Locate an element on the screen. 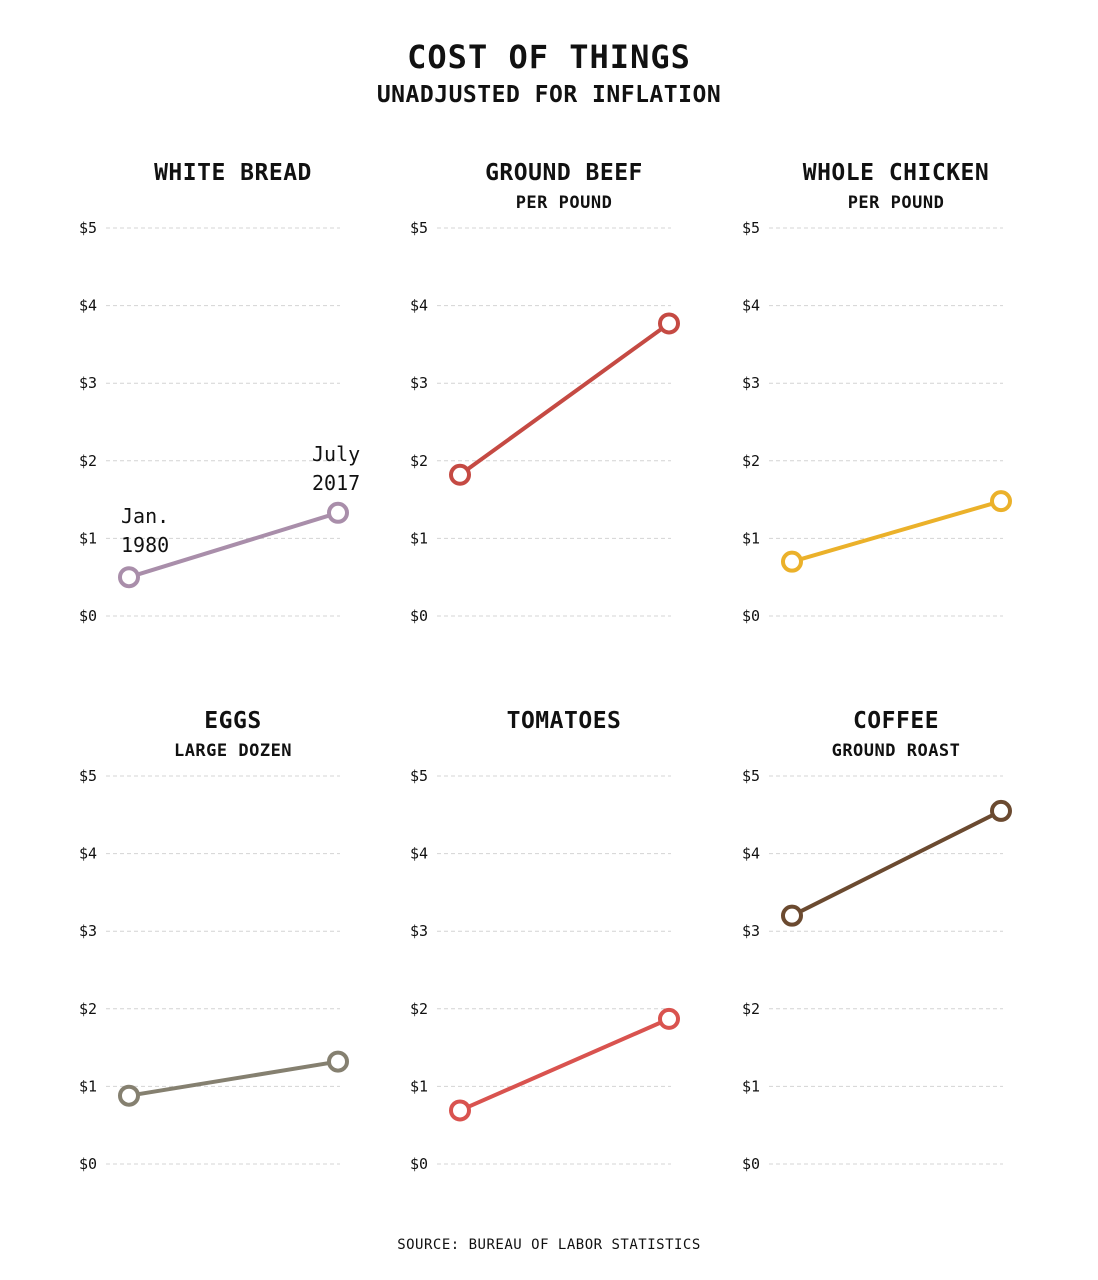  chart-title: TOMATOES is located at coordinates (564, 721).